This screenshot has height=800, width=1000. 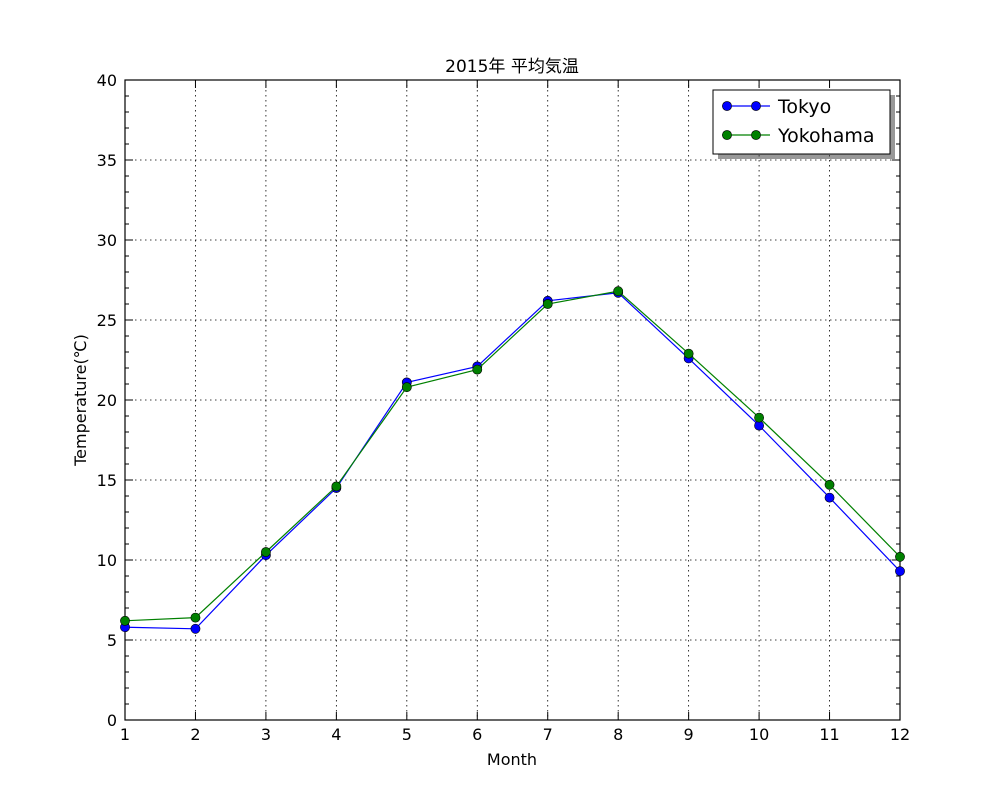 What do you see at coordinates (80, 400) in the screenshot?
I see `y-axis-label: Temperature(℃)` at bounding box center [80, 400].